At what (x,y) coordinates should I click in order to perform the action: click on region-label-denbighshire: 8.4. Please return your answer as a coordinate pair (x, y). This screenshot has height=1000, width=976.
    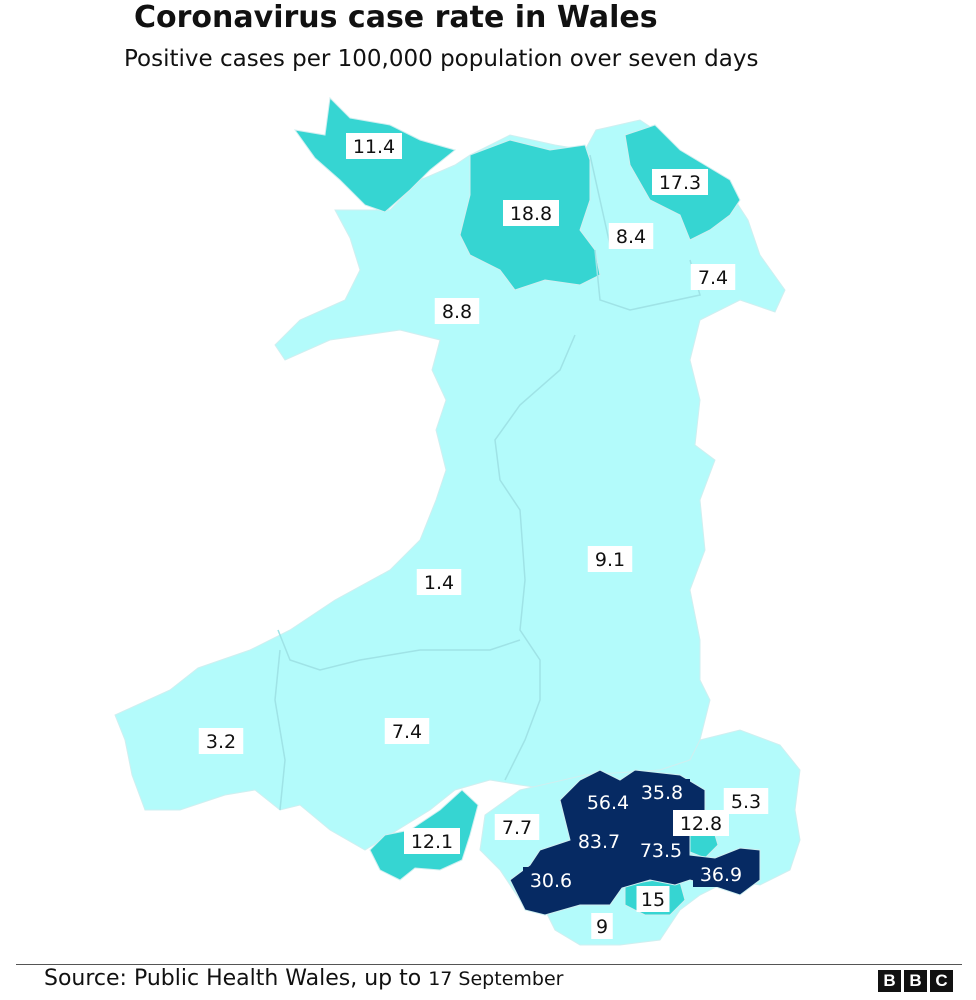
    Looking at the image, I should click on (631, 236).